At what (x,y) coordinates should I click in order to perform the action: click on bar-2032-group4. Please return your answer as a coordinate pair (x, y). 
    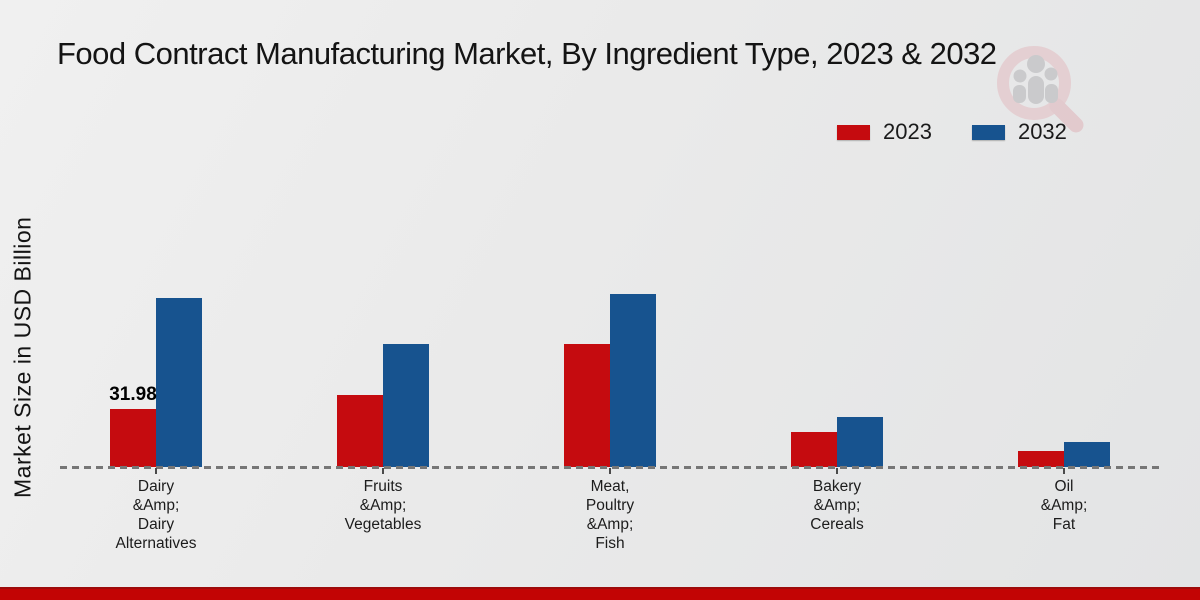
    Looking at the image, I should click on (860, 442).